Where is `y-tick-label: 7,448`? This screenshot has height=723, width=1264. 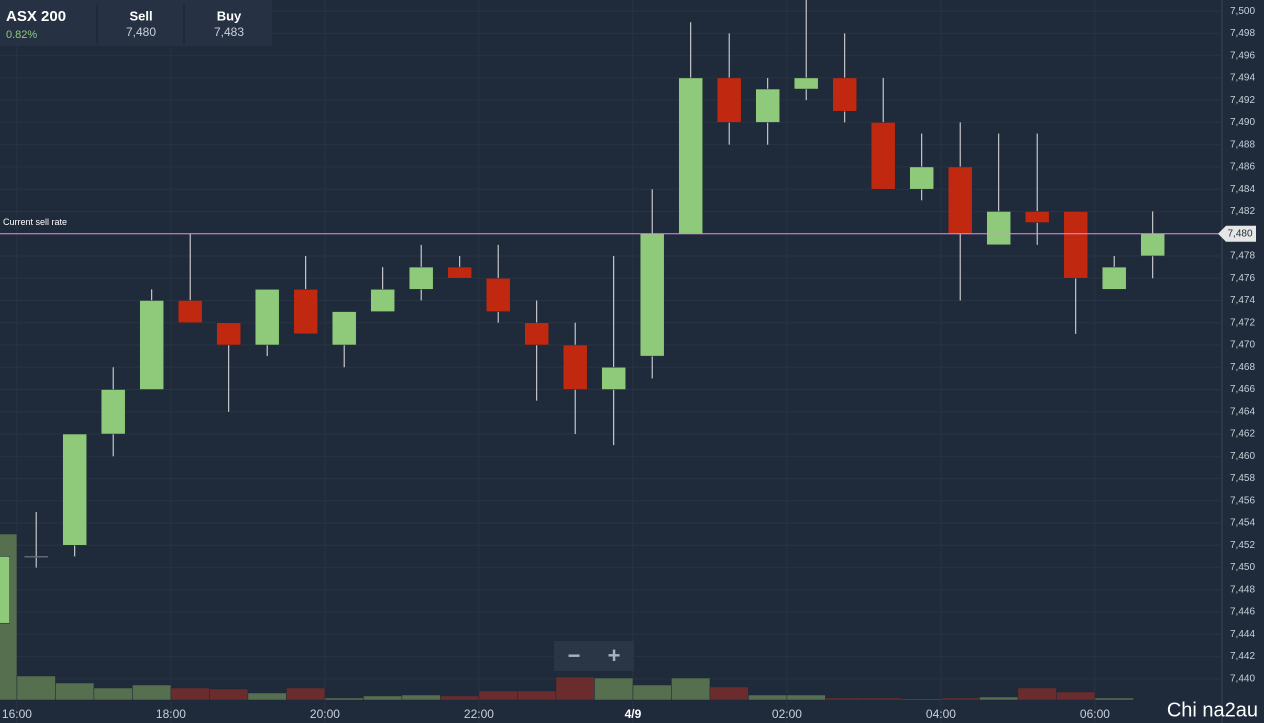
y-tick-label: 7,448 is located at coordinates (1242, 589).